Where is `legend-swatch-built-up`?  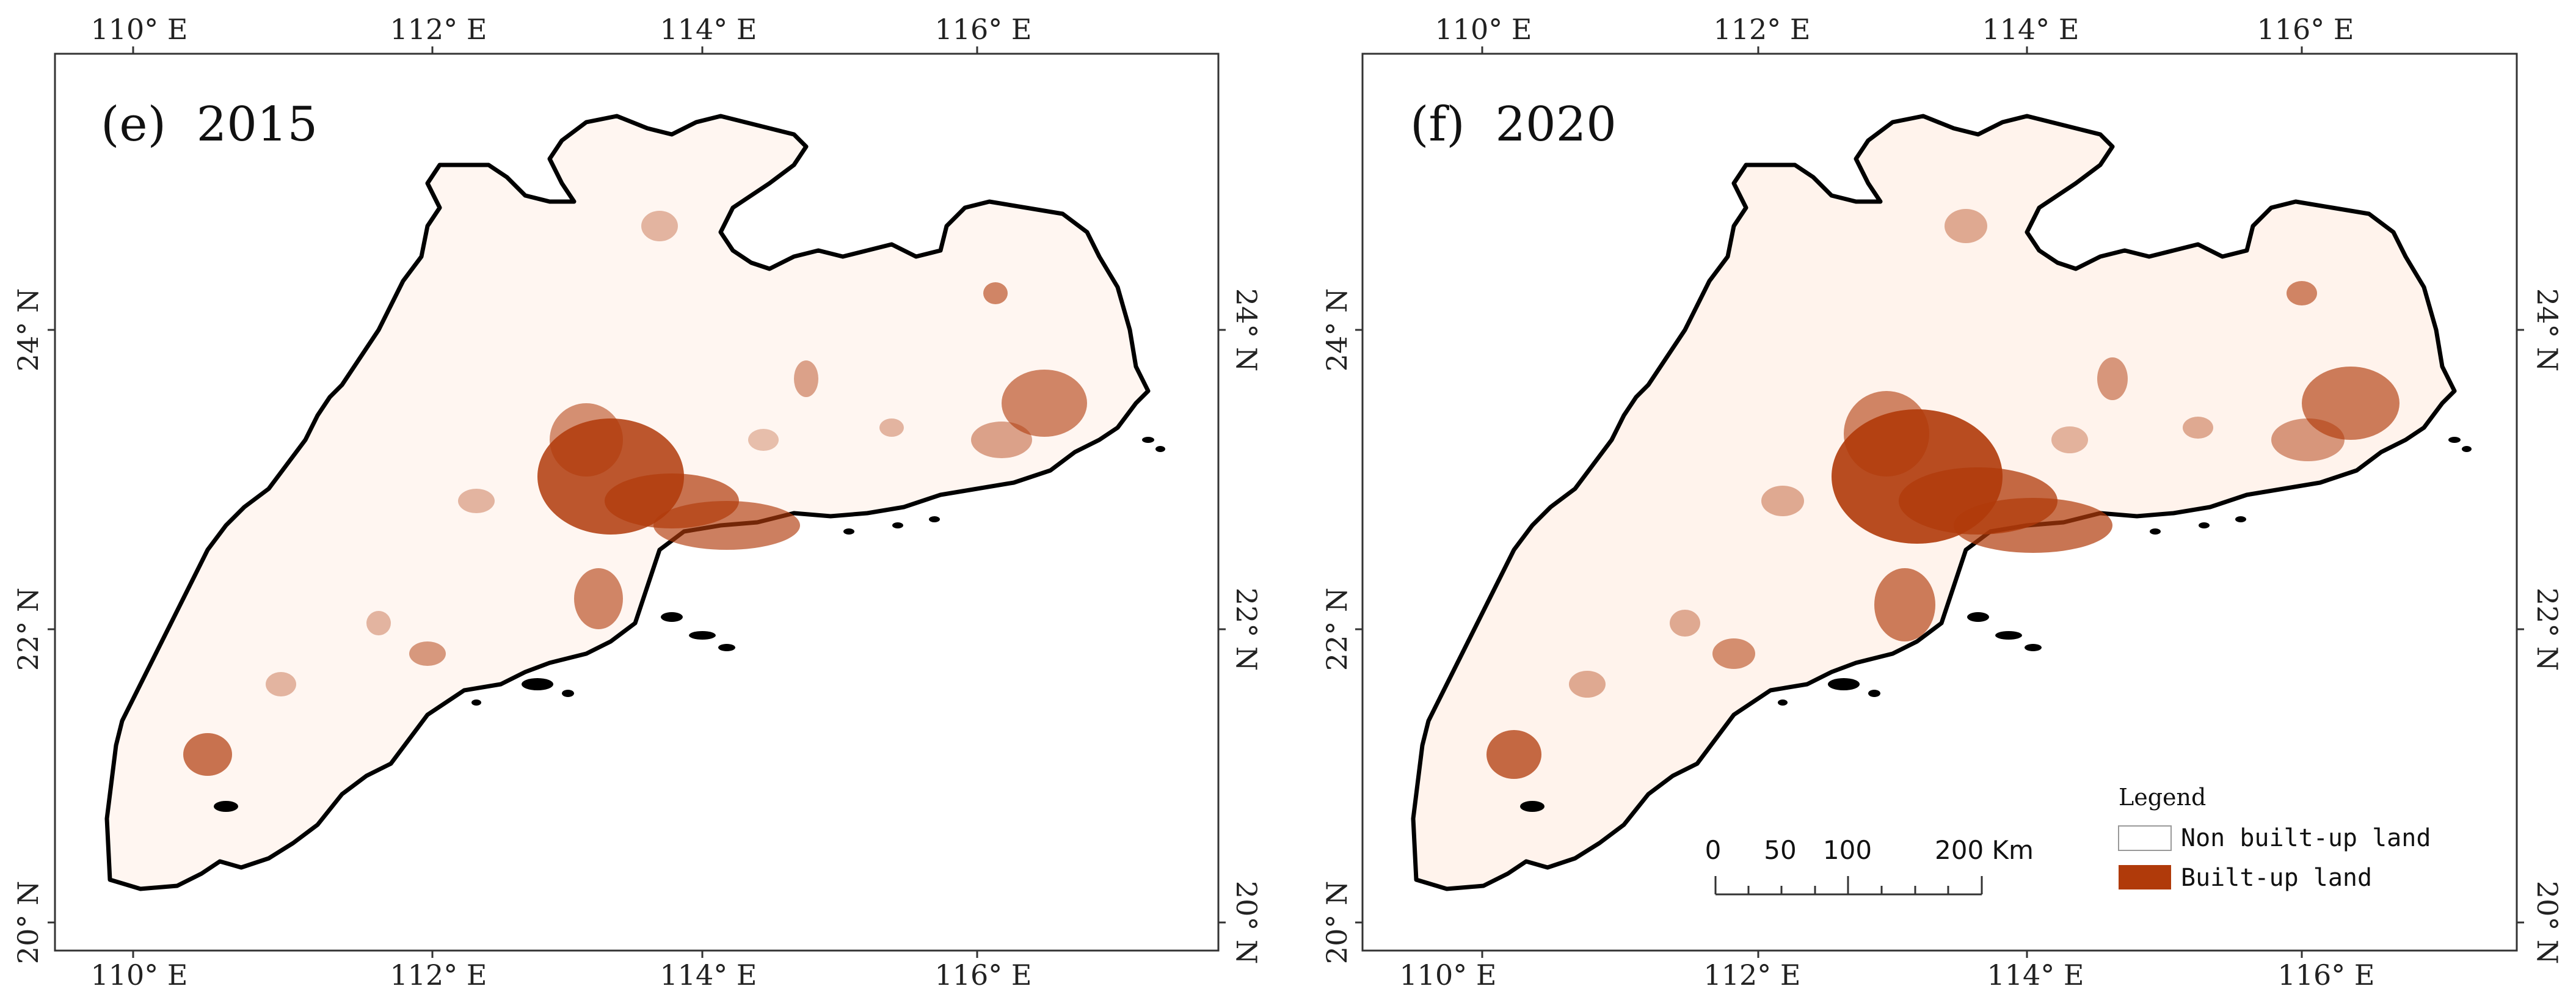
legend-swatch-built-up is located at coordinates (2145, 877).